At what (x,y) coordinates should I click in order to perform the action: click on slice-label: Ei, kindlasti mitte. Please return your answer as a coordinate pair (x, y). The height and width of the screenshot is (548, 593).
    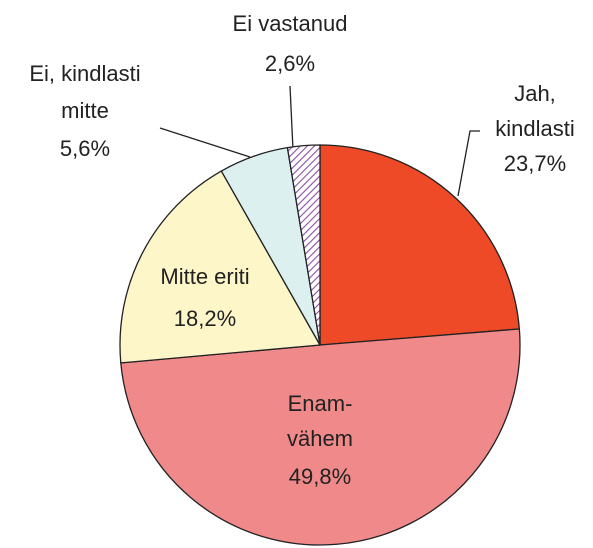
    Looking at the image, I should click on (84, 92).